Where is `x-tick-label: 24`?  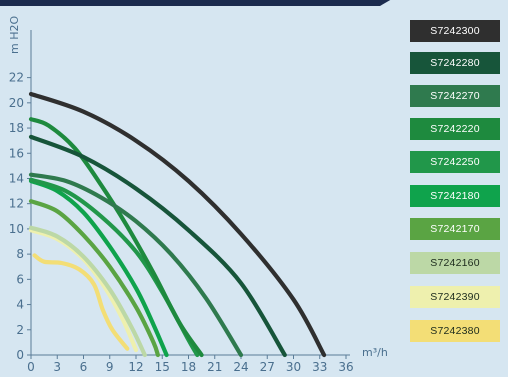 x-tick-label: 24 is located at coordinates (240, 367).